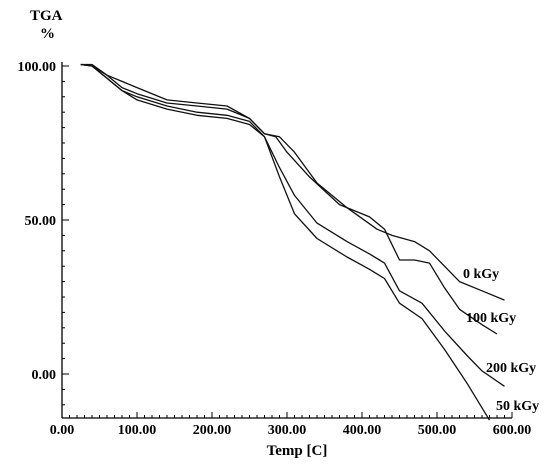  Describe the element at coordinates (287, 430) in the screenshot. I see `x-tick-label: 300.00` at that location.